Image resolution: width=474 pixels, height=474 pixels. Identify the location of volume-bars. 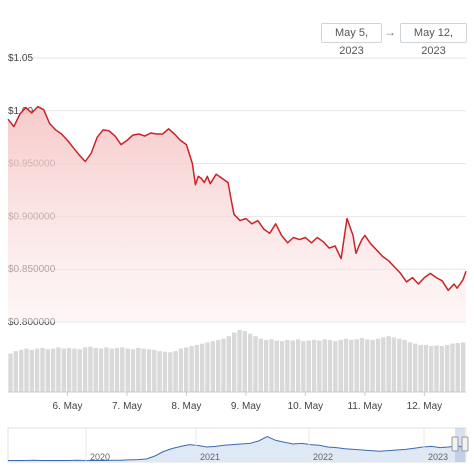
(237, 361).